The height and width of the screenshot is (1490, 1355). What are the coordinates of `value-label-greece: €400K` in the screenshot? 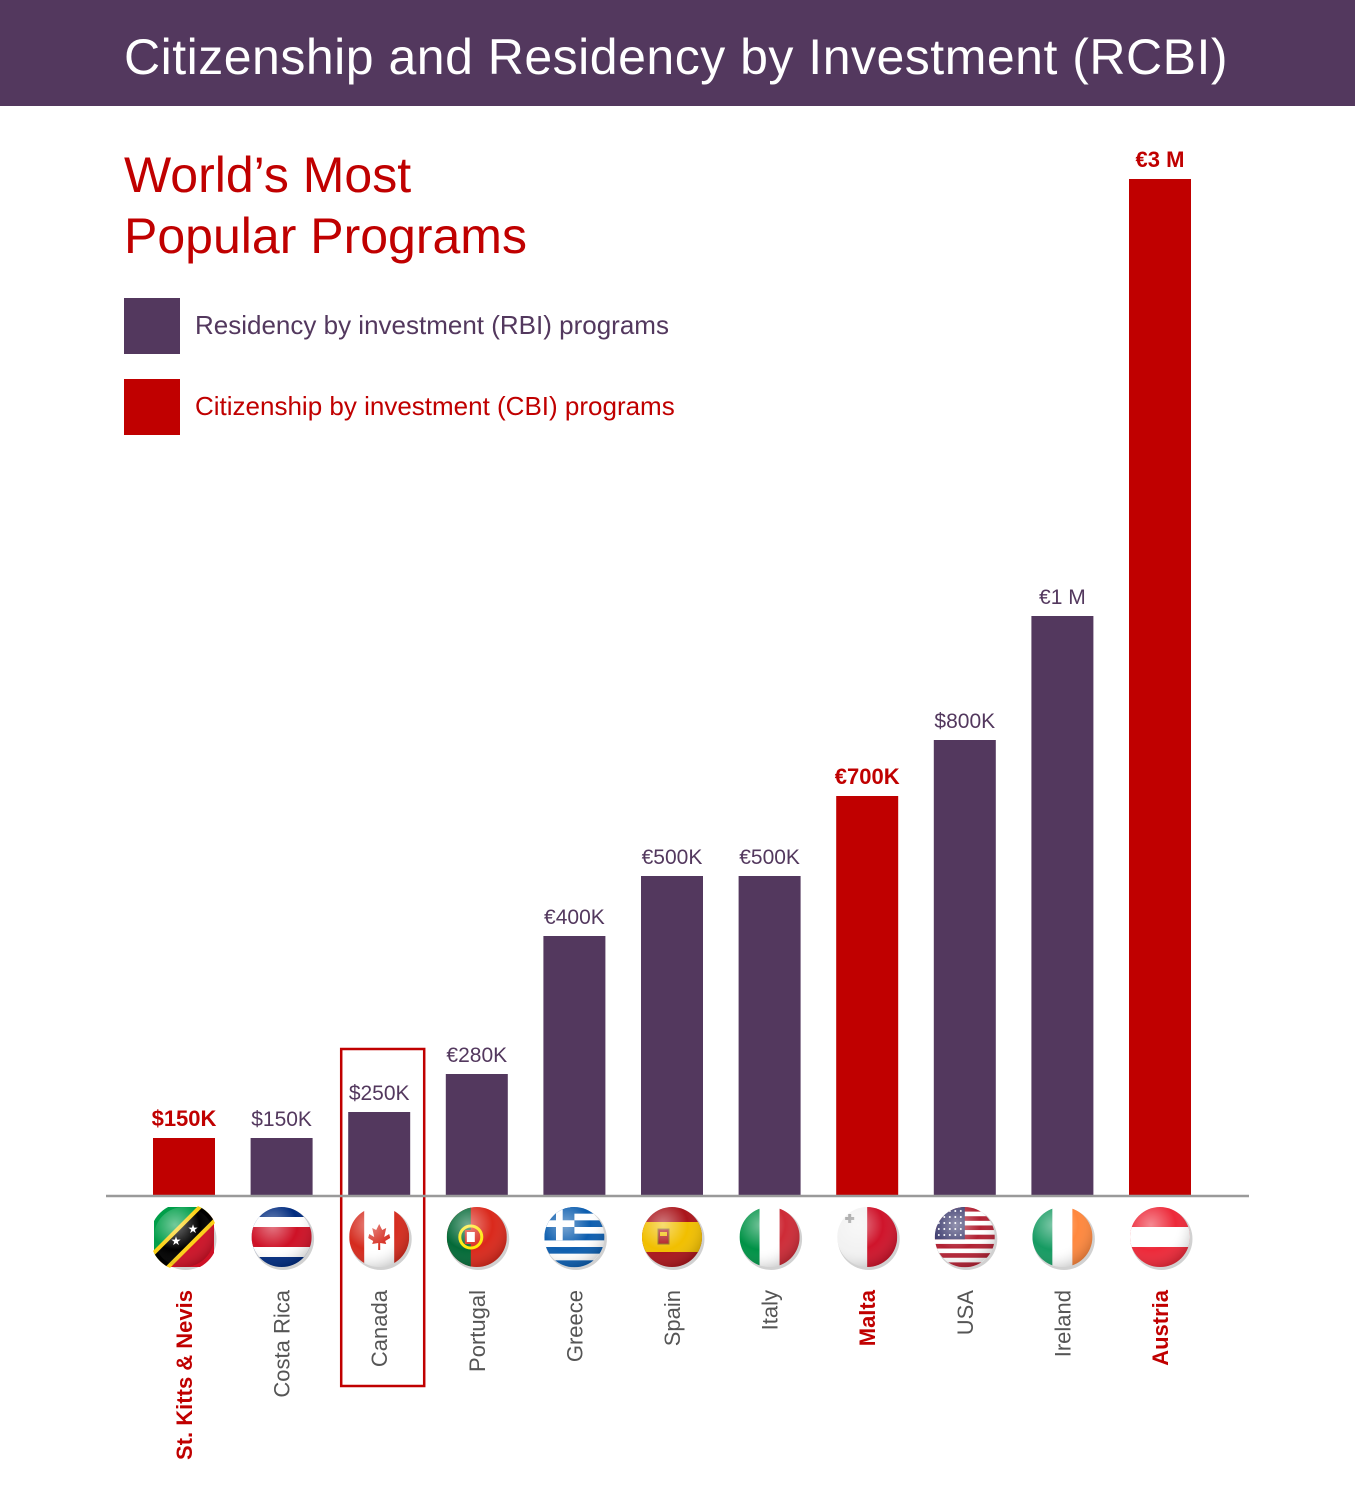 It's located at (574, 917).